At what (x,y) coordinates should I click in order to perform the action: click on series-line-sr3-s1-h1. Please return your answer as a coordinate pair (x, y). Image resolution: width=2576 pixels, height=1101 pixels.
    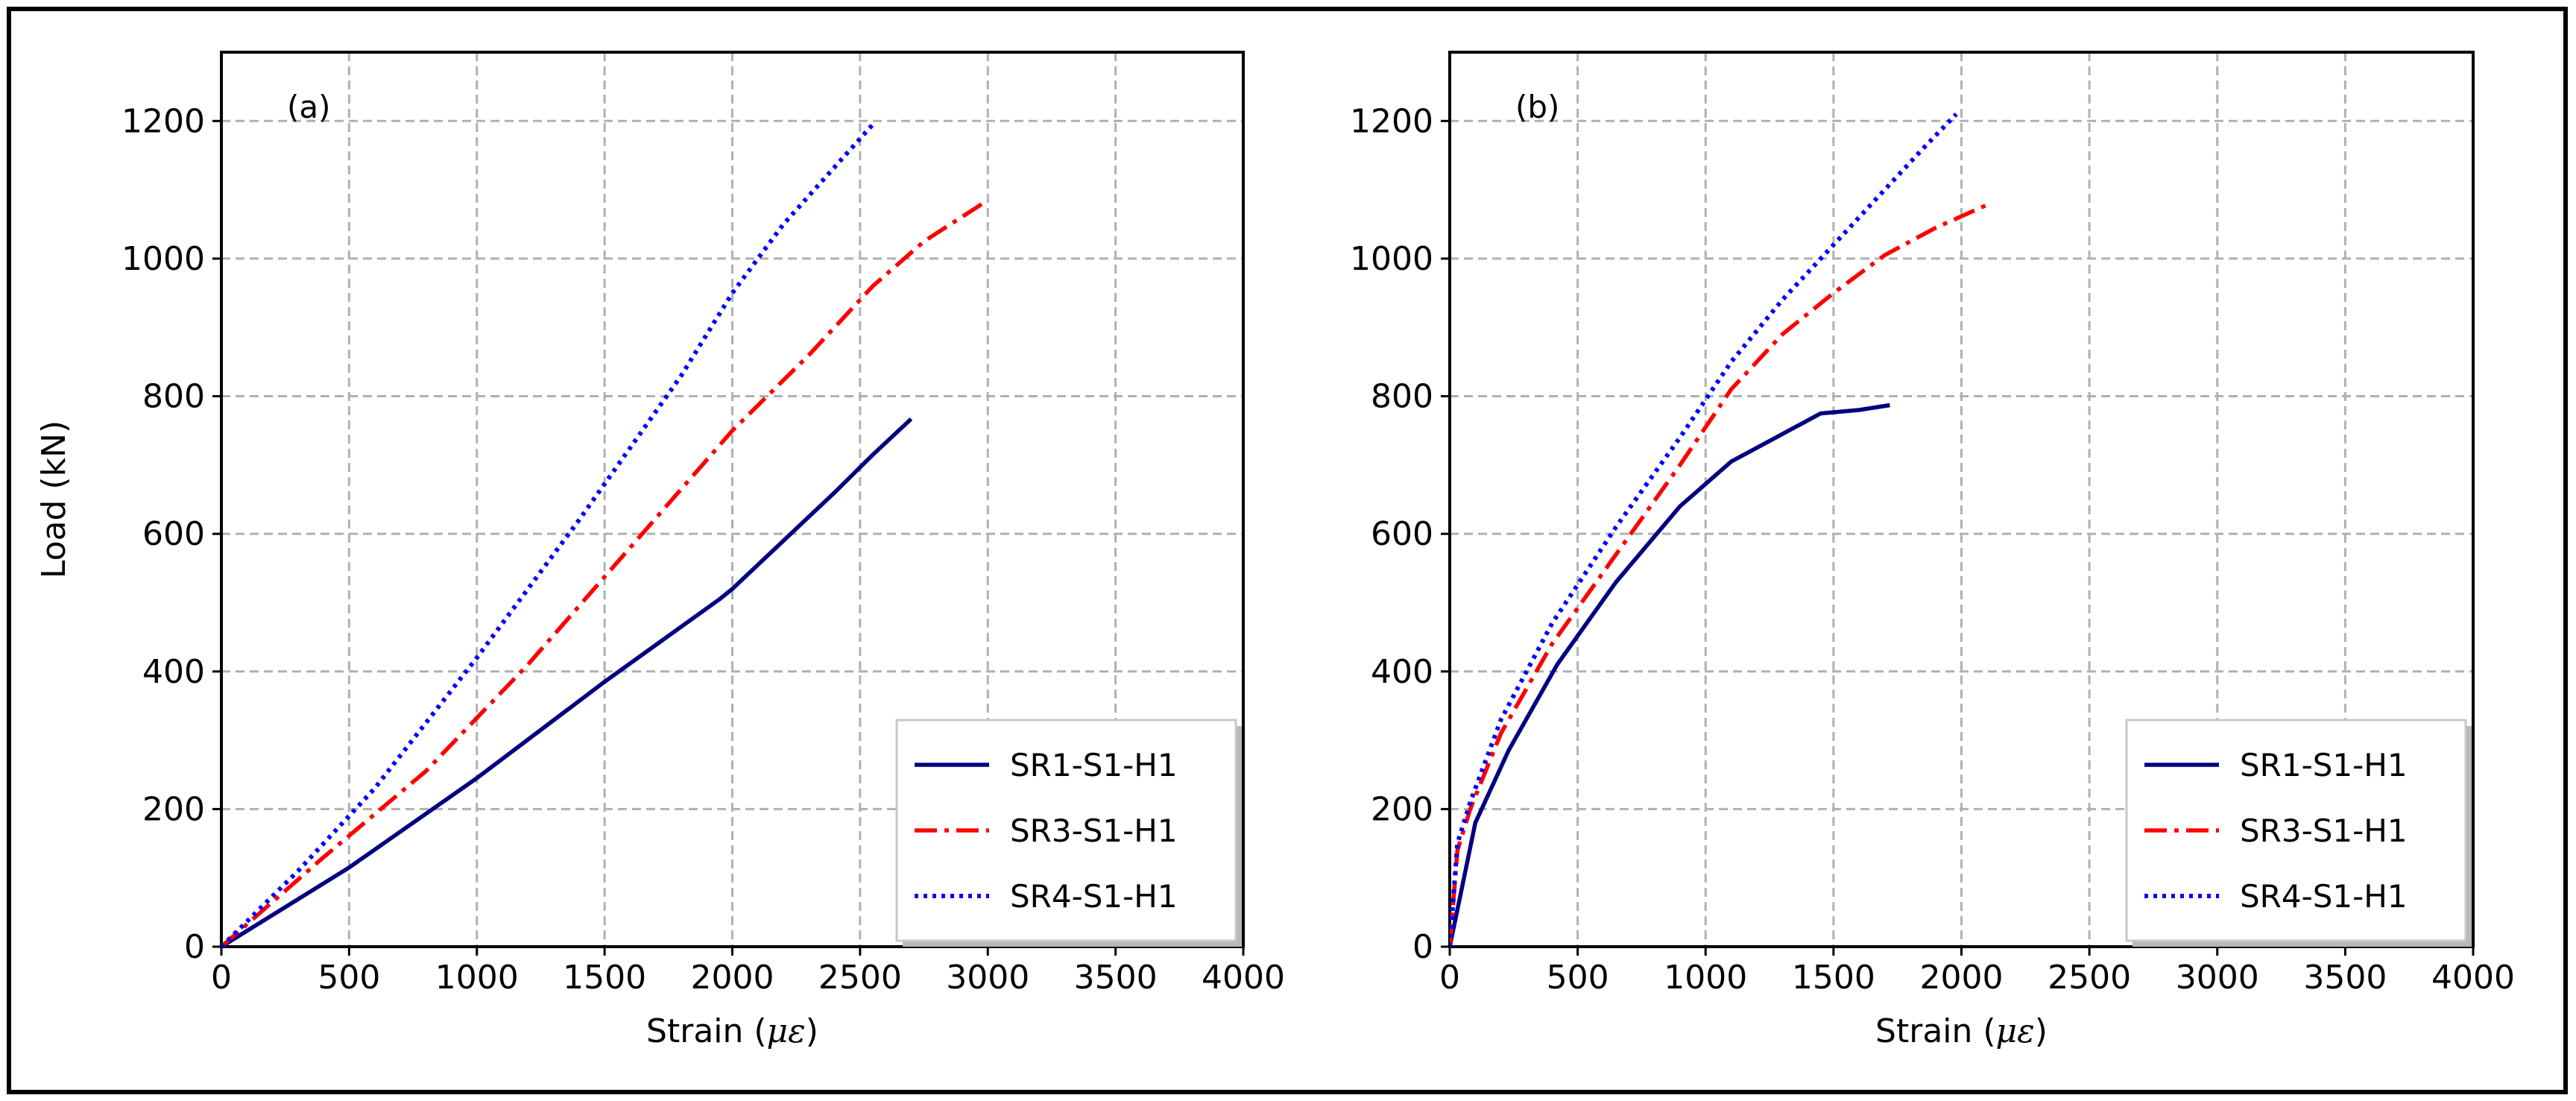
    Looking at the image, I should click on (1719, 575).